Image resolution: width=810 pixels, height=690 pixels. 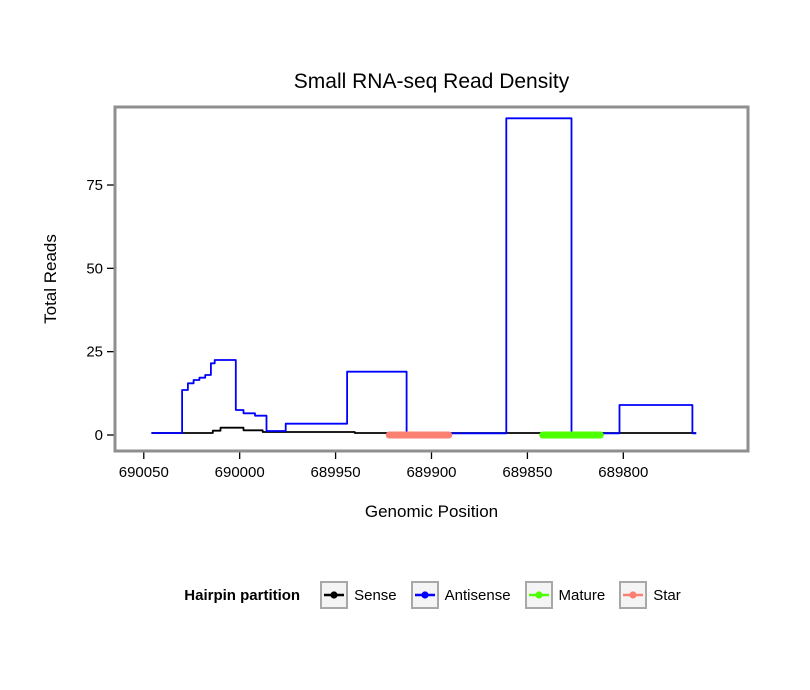 I want to click on legend-label: Star, so click(x=667, y=595).